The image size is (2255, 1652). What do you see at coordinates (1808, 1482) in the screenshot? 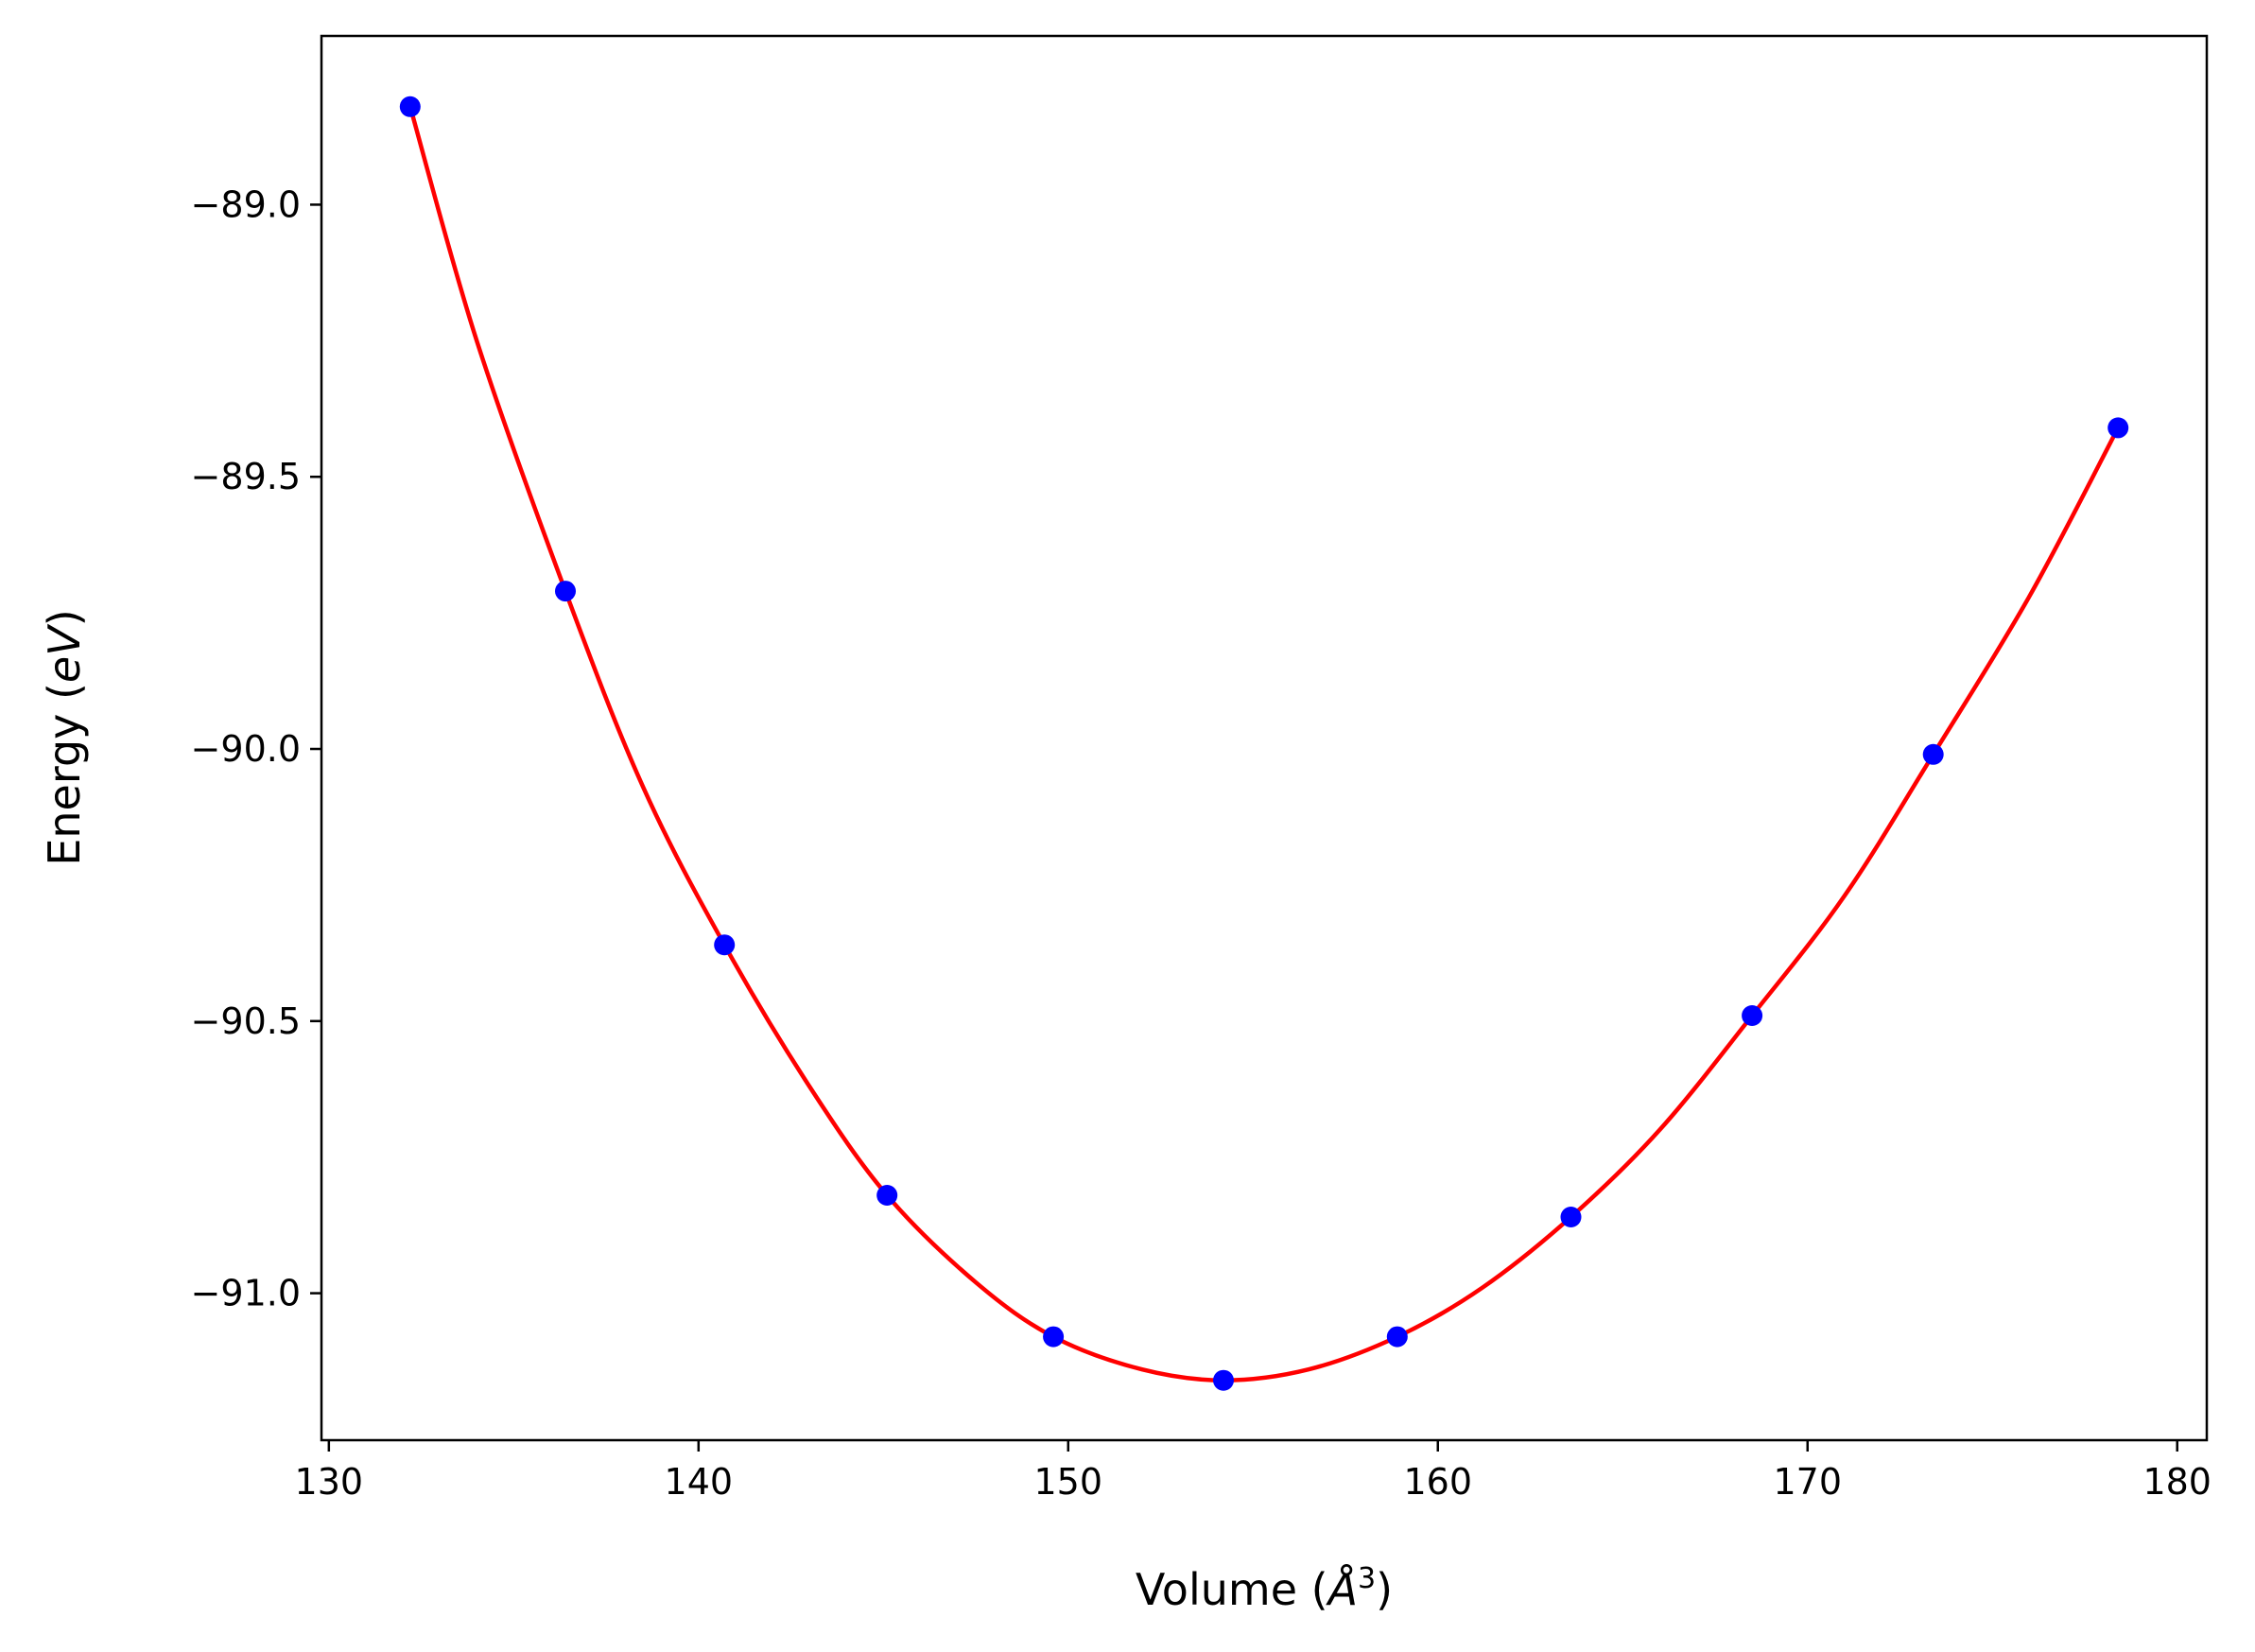
I see `x-tick-label: 170` at bounding box center [1808, 1482].